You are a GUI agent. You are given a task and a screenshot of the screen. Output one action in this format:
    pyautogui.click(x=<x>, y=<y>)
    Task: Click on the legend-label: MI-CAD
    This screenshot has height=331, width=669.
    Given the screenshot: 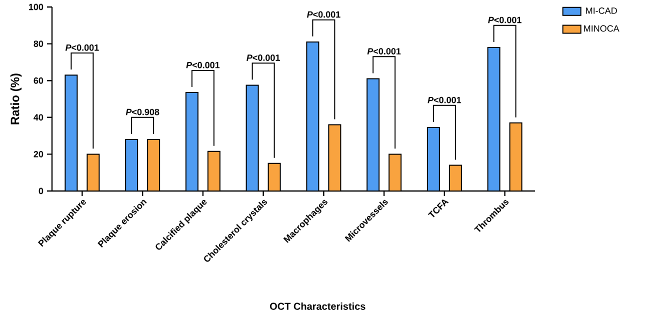 What is the action you would take?
    pyautogui.click(x=601, y=11)
    